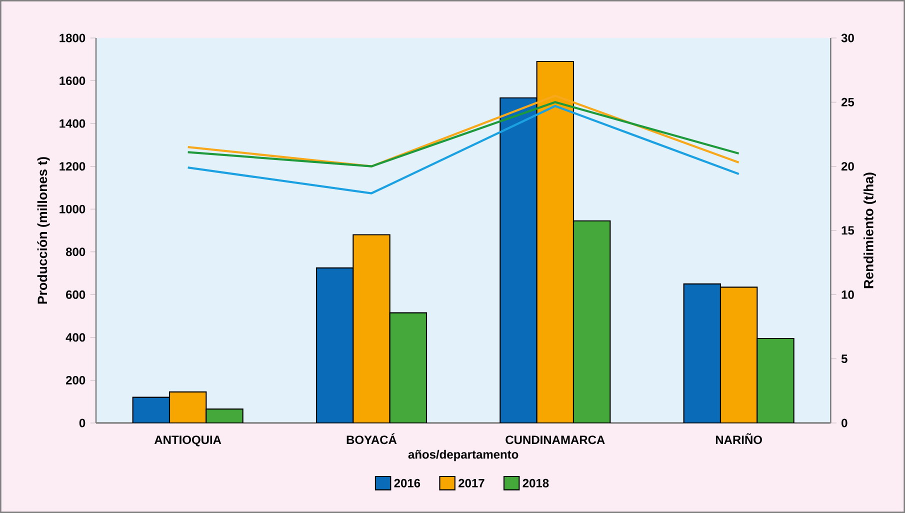  I want to click on y-axis-title: Producción (millones t), so click(43, 230).